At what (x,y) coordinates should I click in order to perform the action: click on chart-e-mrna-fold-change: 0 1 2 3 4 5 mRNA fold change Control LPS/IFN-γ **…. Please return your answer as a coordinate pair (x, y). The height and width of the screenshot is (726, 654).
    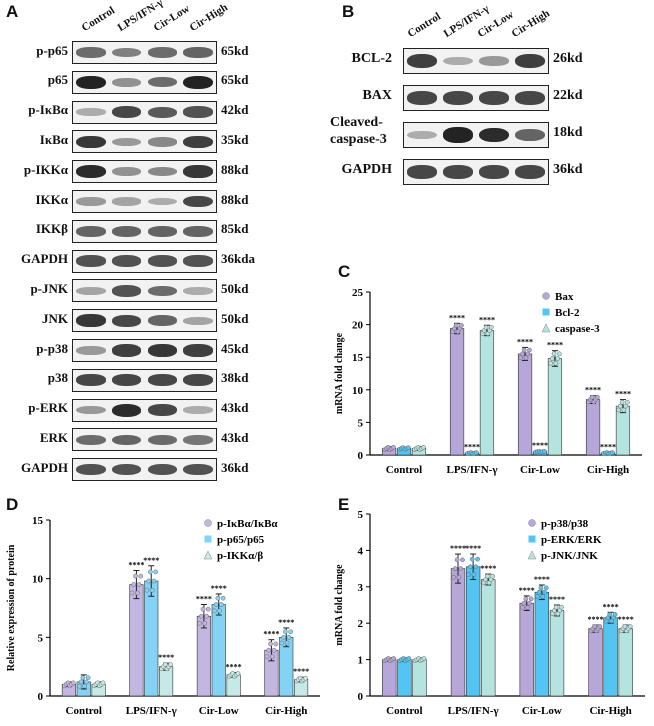
    Looking at the image, I should click on (489, 613).